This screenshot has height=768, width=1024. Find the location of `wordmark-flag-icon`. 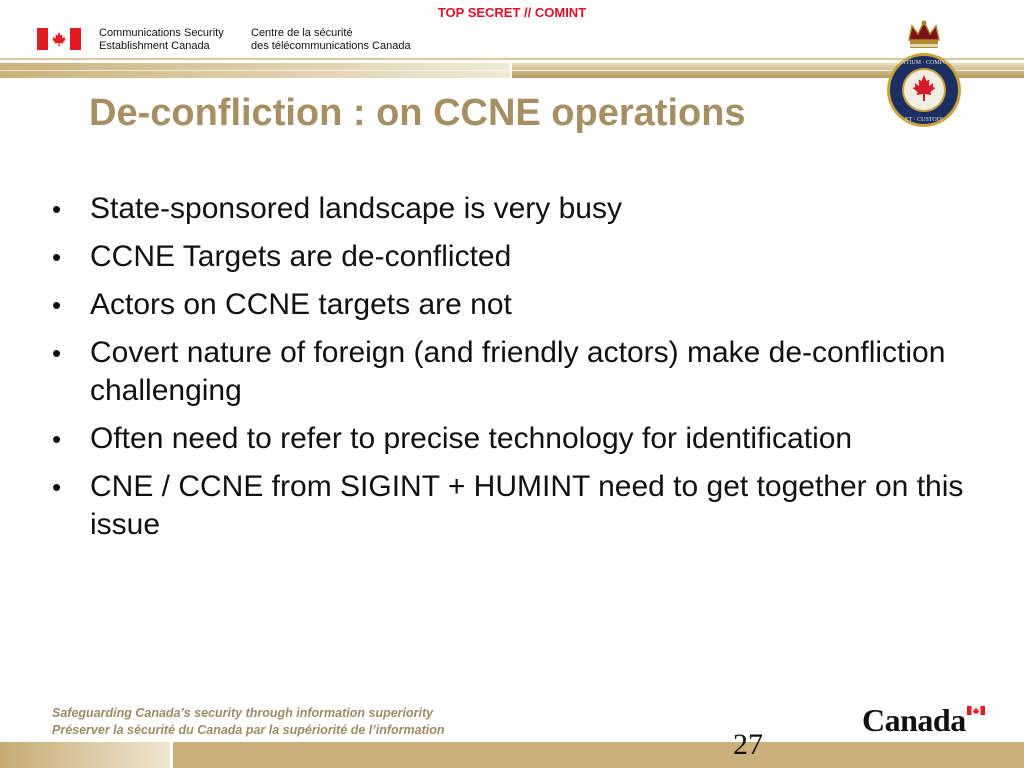

wordmark-flag-icon is located at coordinates (976, 710).